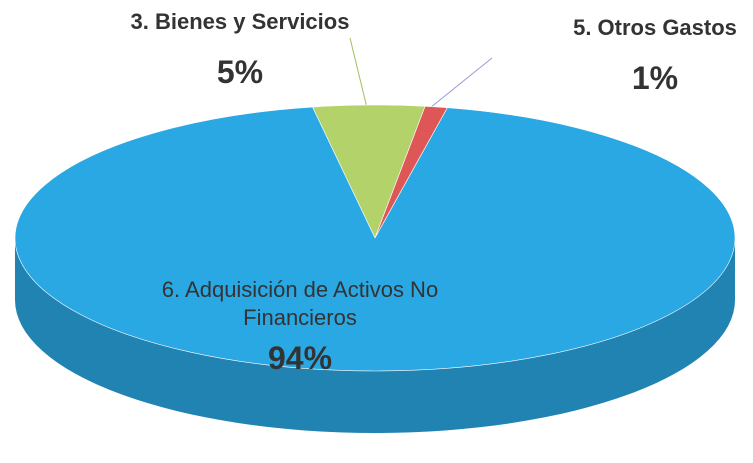 This screenshot has height=463, width=753. I want to click on value-label: 5%, so click(240, 72).